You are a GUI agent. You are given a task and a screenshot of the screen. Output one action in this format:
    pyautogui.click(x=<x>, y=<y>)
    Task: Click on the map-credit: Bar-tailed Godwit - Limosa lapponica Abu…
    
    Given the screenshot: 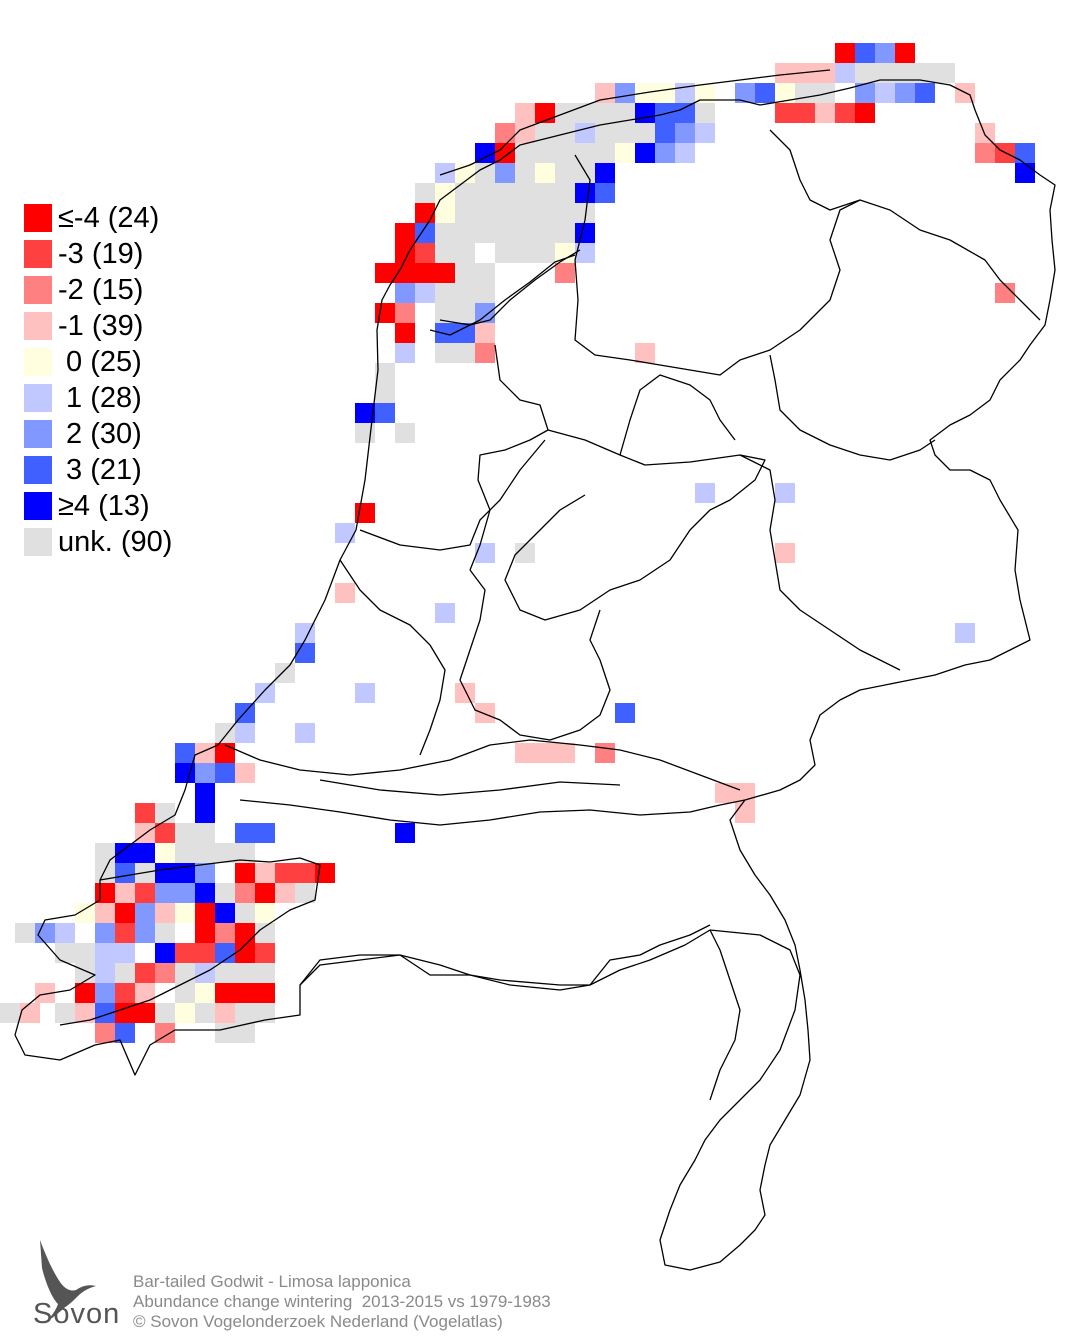 What is the action you would take?
    pyautogui.click(x=342, y=1302)
    